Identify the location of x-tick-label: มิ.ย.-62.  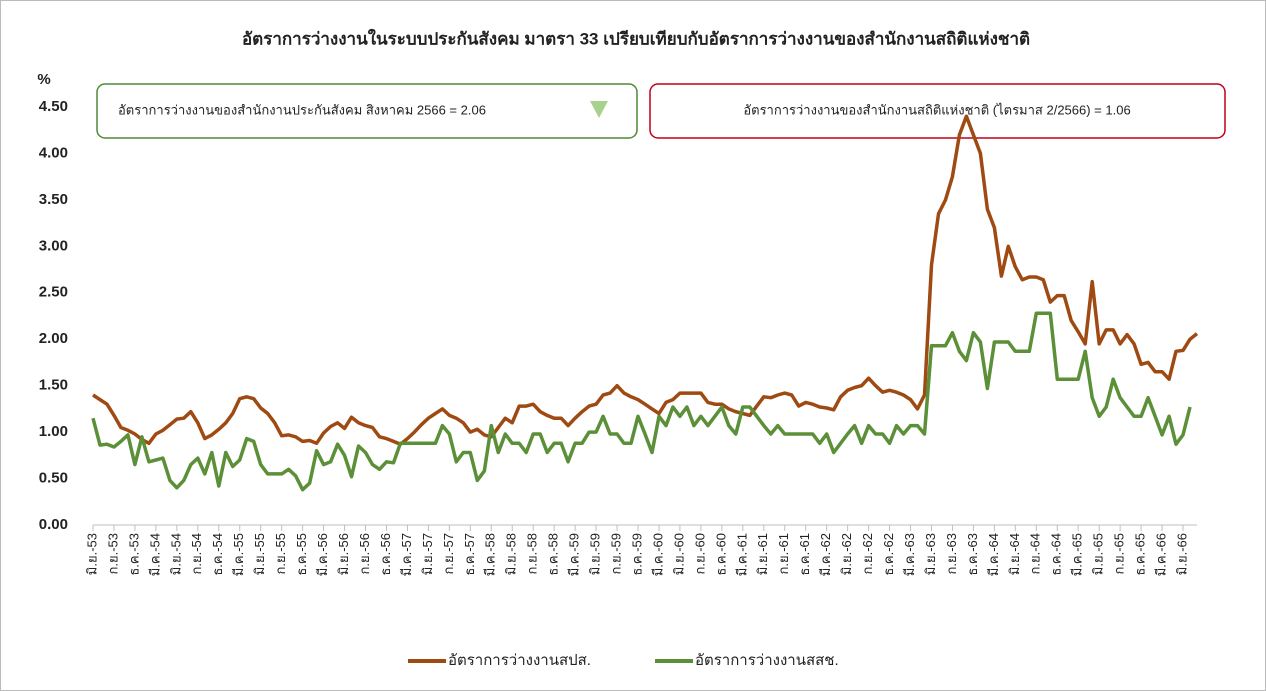
(846, 554).